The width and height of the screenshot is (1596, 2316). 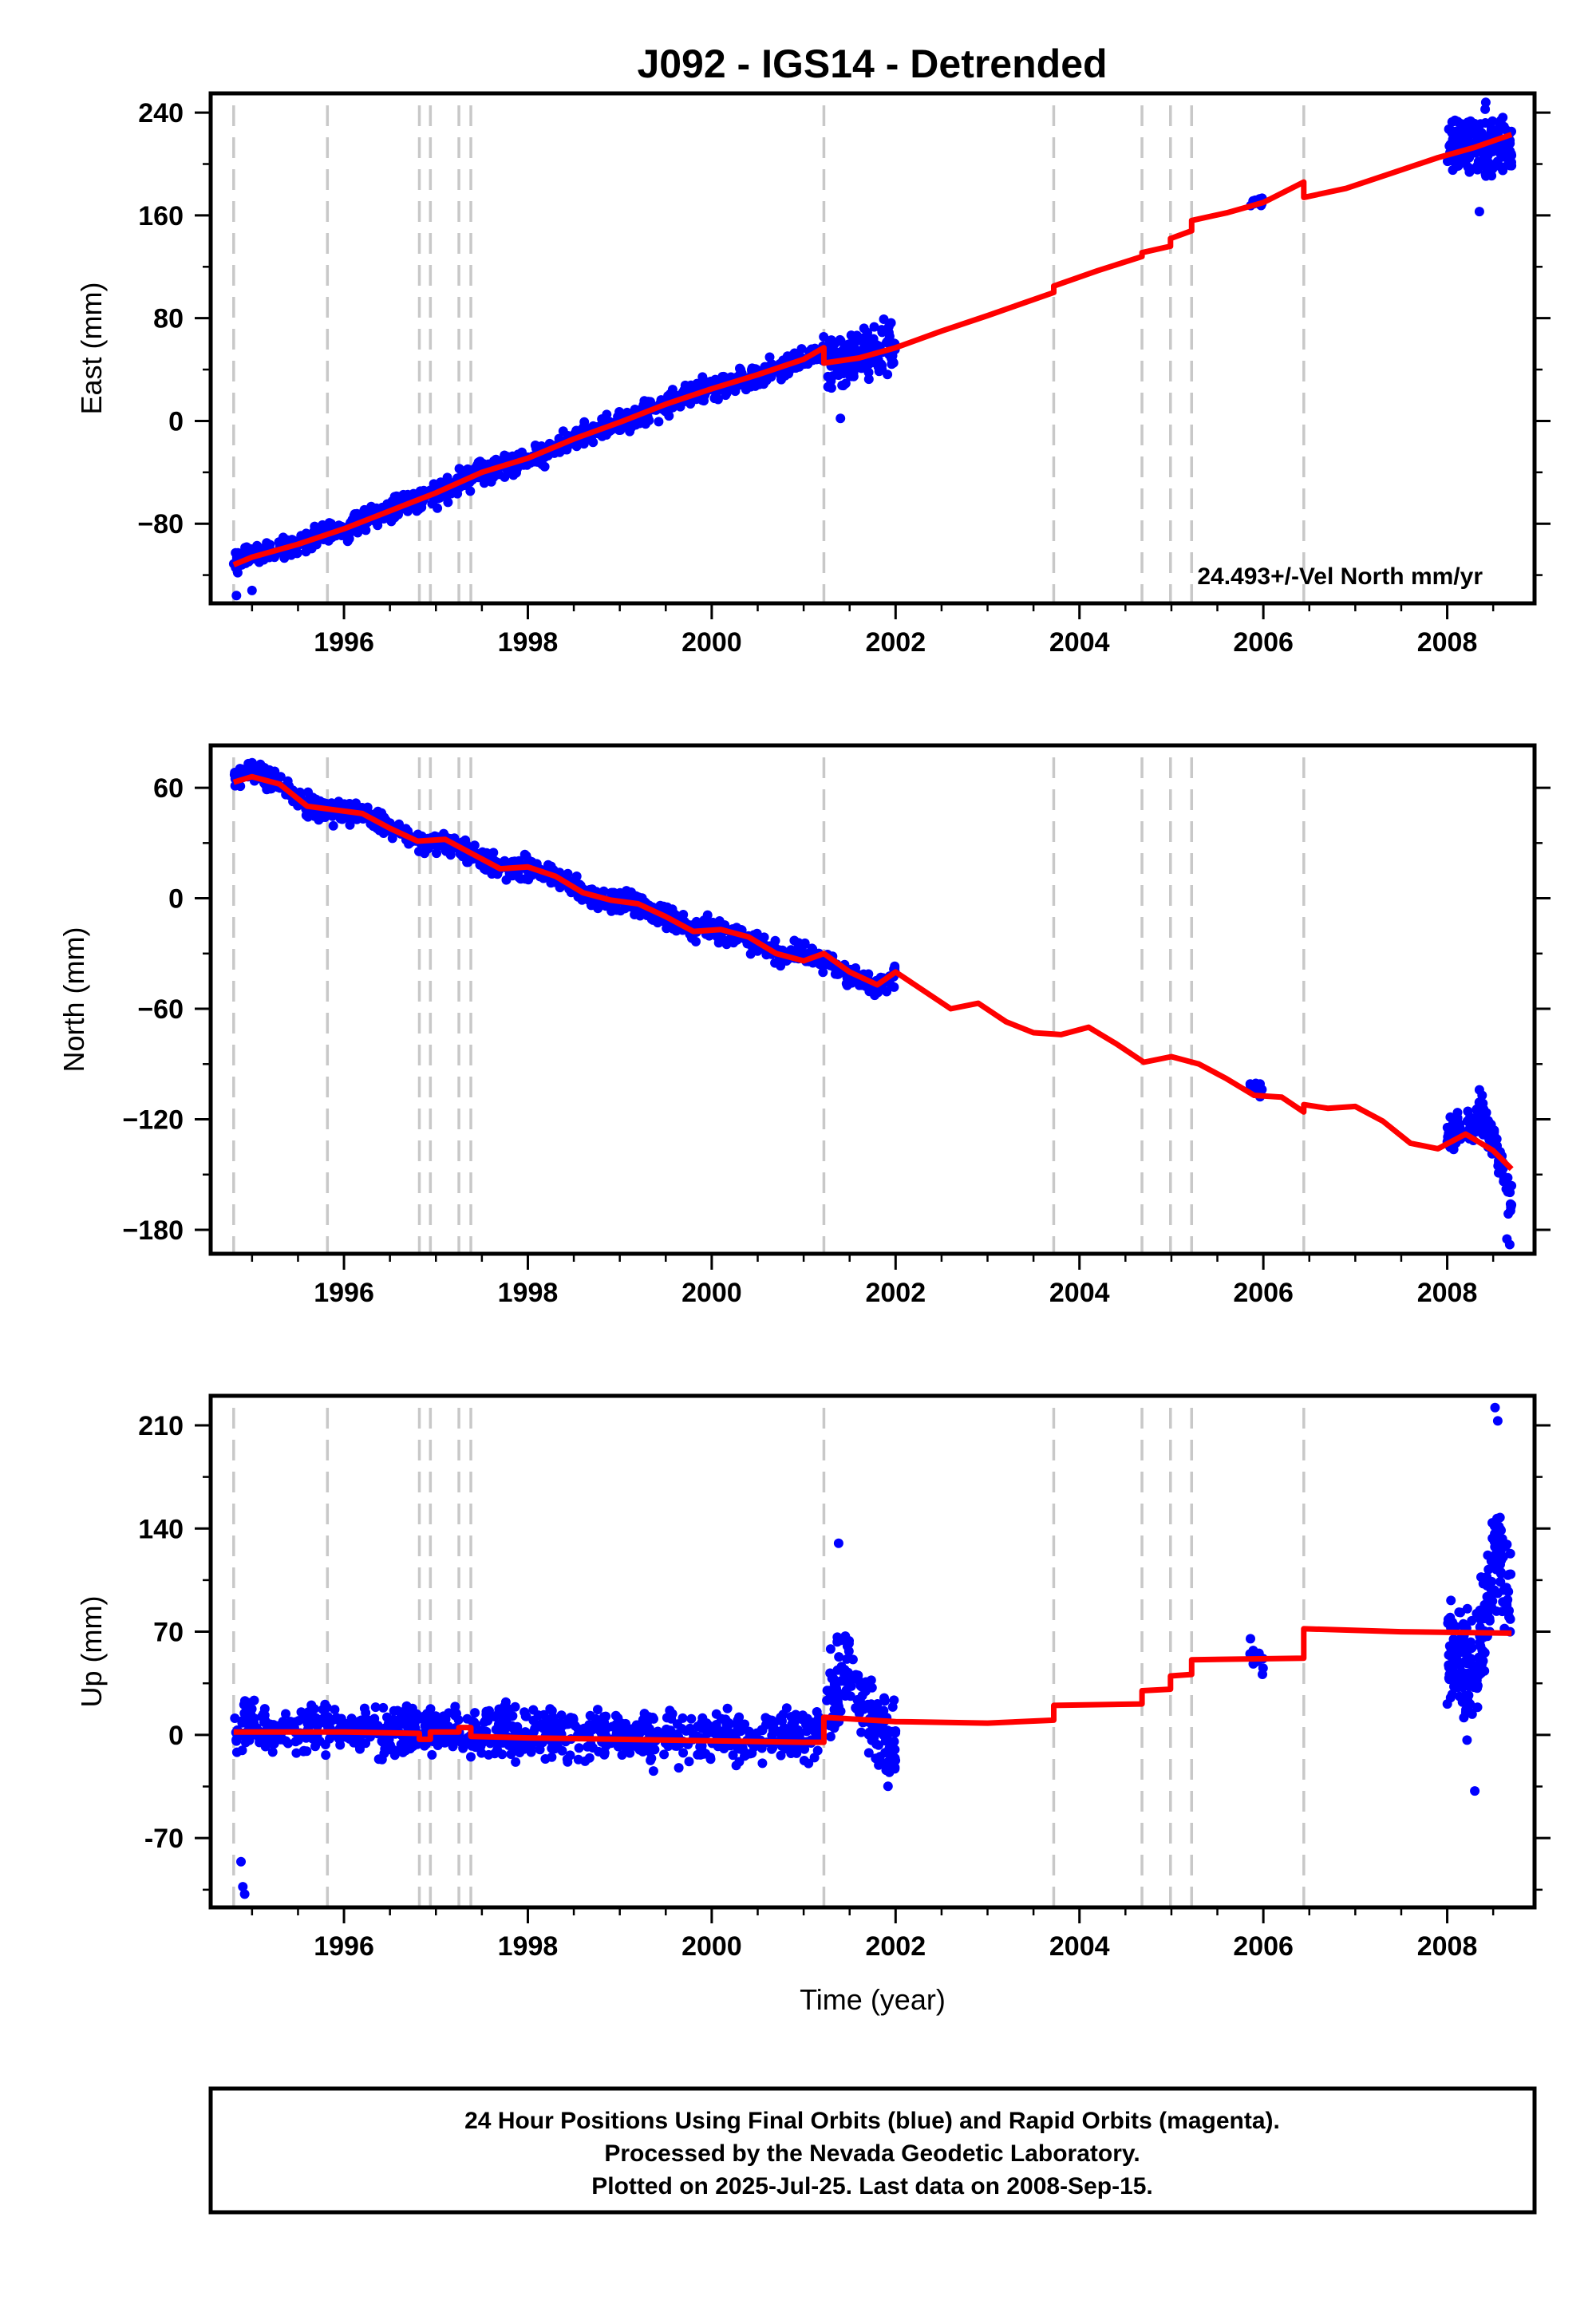 I want to click on chart-title: J092 - IGS14 - Detrended, so click(x=872, y=63).